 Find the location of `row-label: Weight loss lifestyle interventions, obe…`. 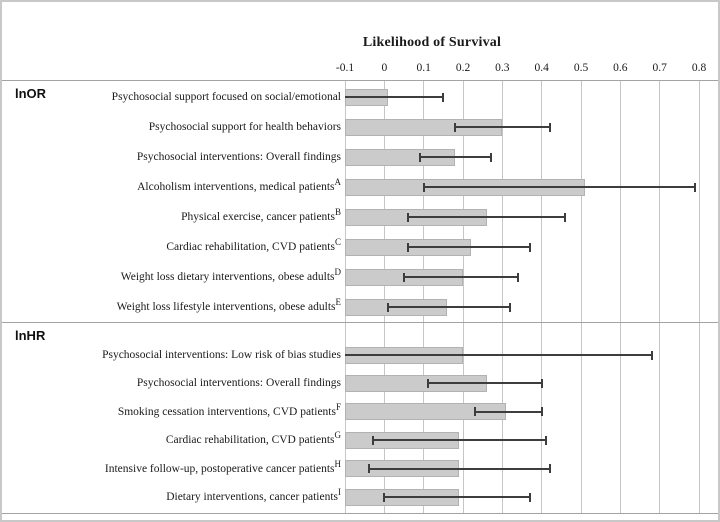

row-label: Weight loss lifestyle interventions, obe… is located at coordinates (229, 307).